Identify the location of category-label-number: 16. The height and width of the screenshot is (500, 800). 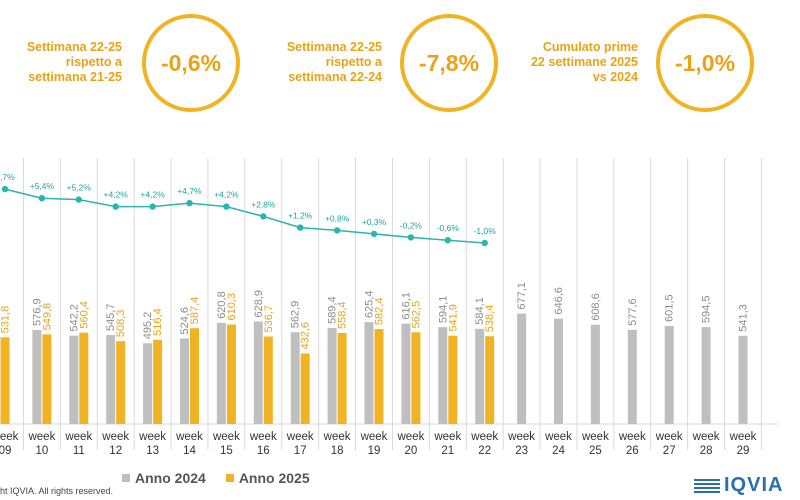
(263, 451).